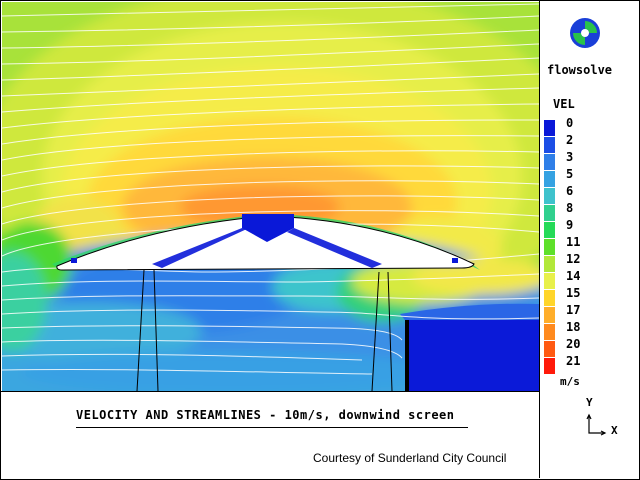 The height and width of the screenshot is (480, 640). I want to click on canopy-edge-left, so click(74, 260).